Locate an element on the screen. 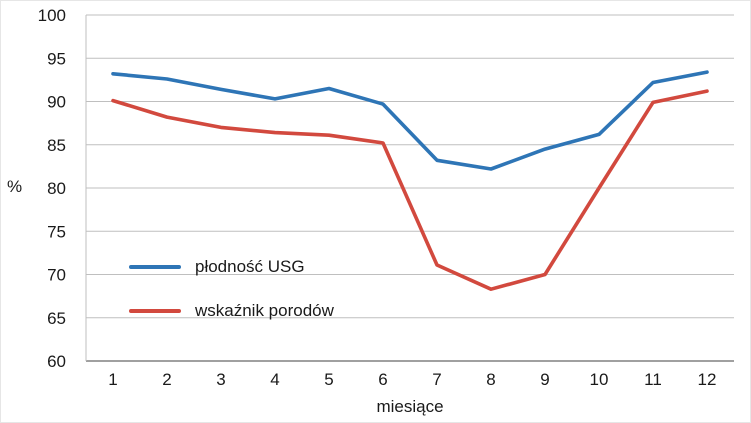 The image size is (751, 423). y-tick-label: 80 is located at coordinates (56, 188).